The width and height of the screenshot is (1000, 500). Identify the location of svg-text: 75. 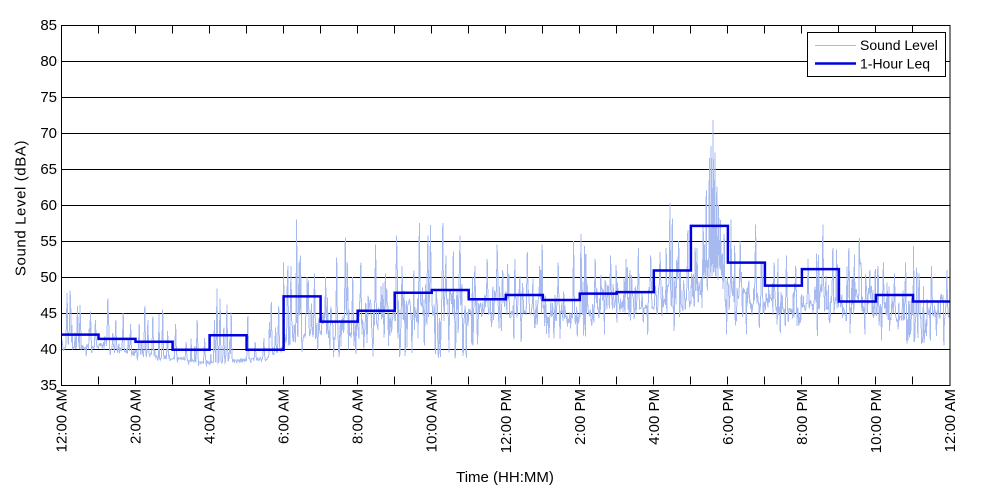
(48, 97).